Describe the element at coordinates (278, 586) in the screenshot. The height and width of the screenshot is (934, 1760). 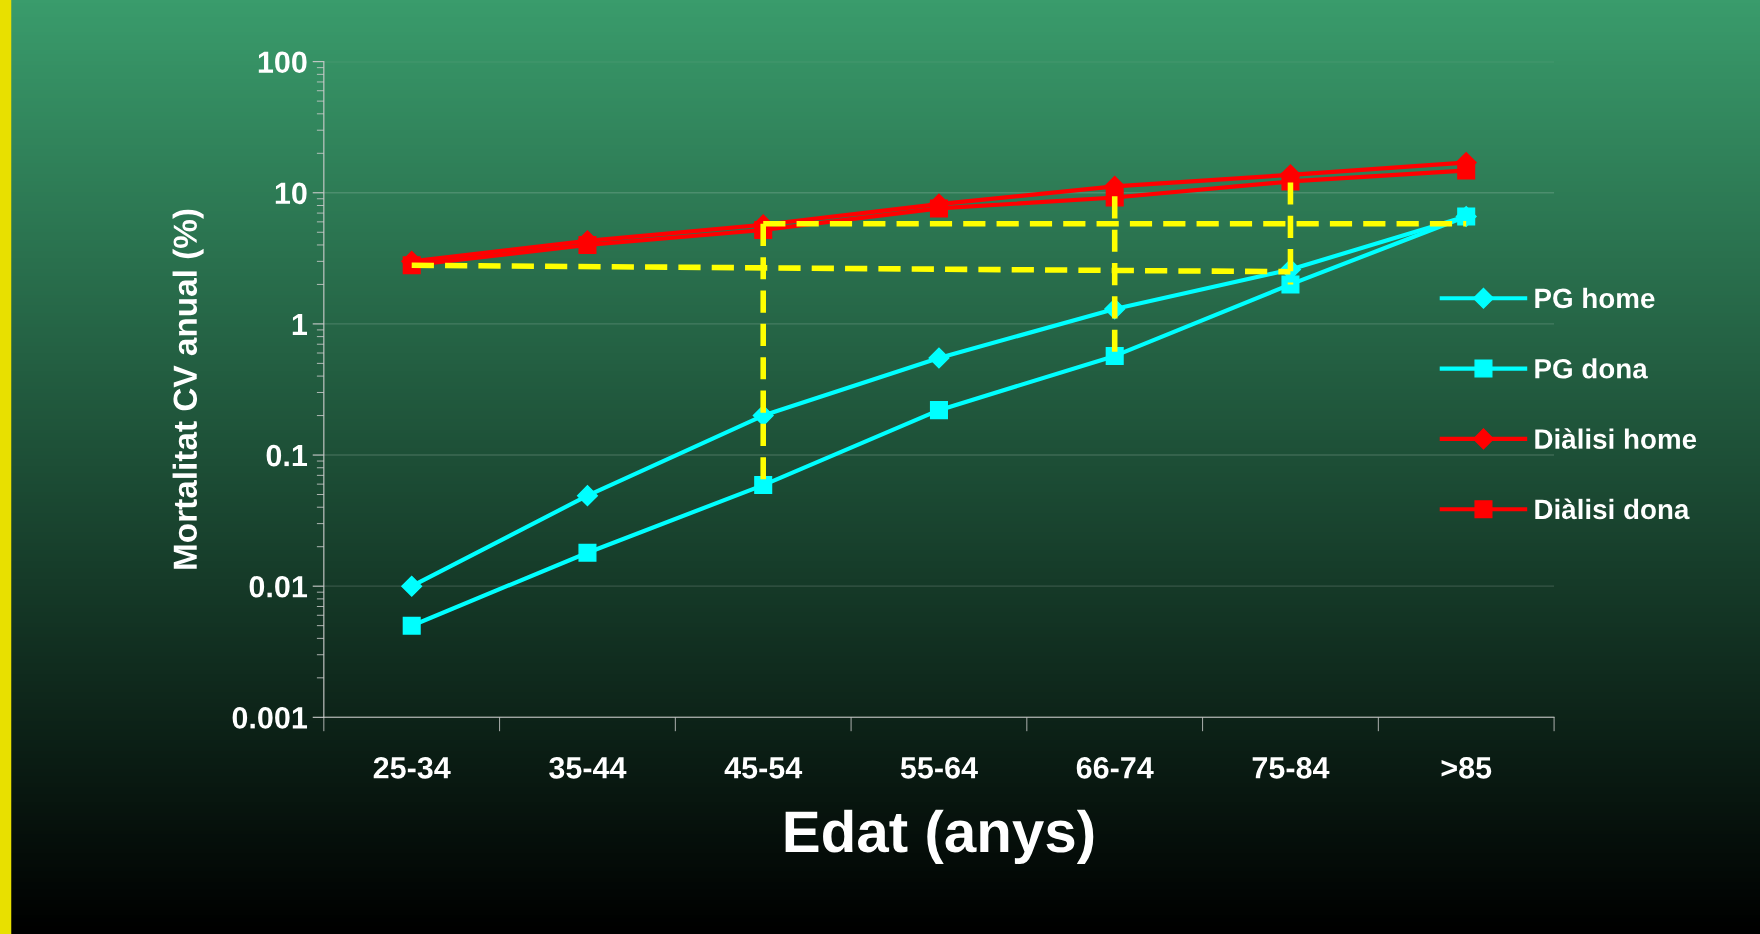
I see `y-tick-label: 0.01` at that location.